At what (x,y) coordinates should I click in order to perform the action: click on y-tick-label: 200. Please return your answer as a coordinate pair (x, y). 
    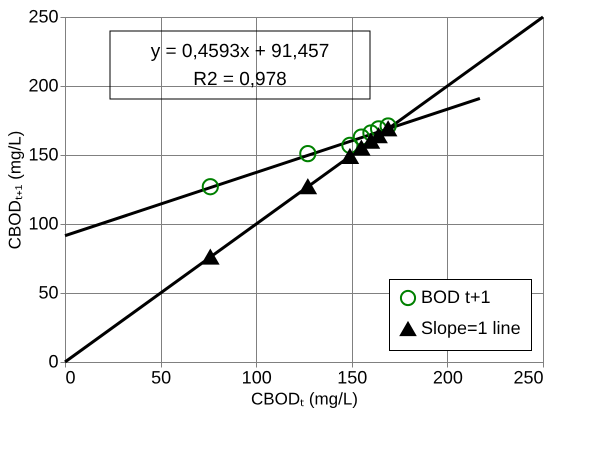
    Looking at the image, I should click on (43, 86).